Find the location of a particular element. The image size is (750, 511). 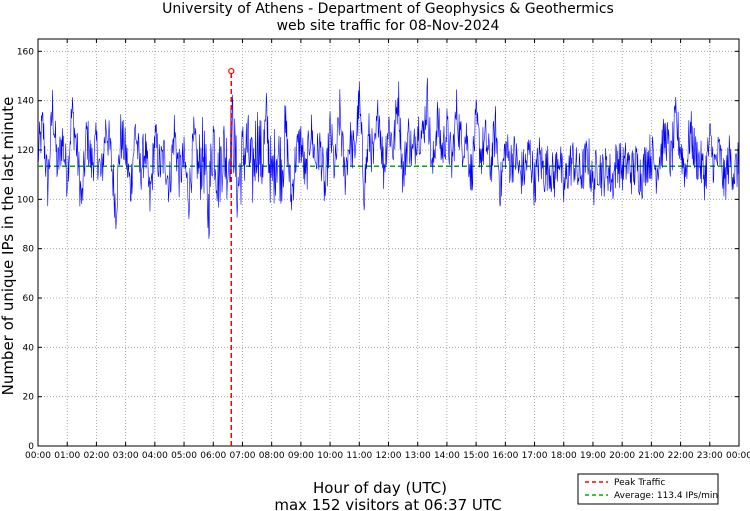

x-axis-label: Hour of day (UTC) is located at coordinates (380, 488).